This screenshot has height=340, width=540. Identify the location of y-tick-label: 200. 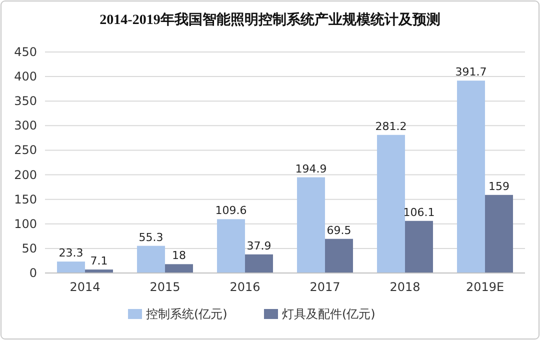
(25, 175).